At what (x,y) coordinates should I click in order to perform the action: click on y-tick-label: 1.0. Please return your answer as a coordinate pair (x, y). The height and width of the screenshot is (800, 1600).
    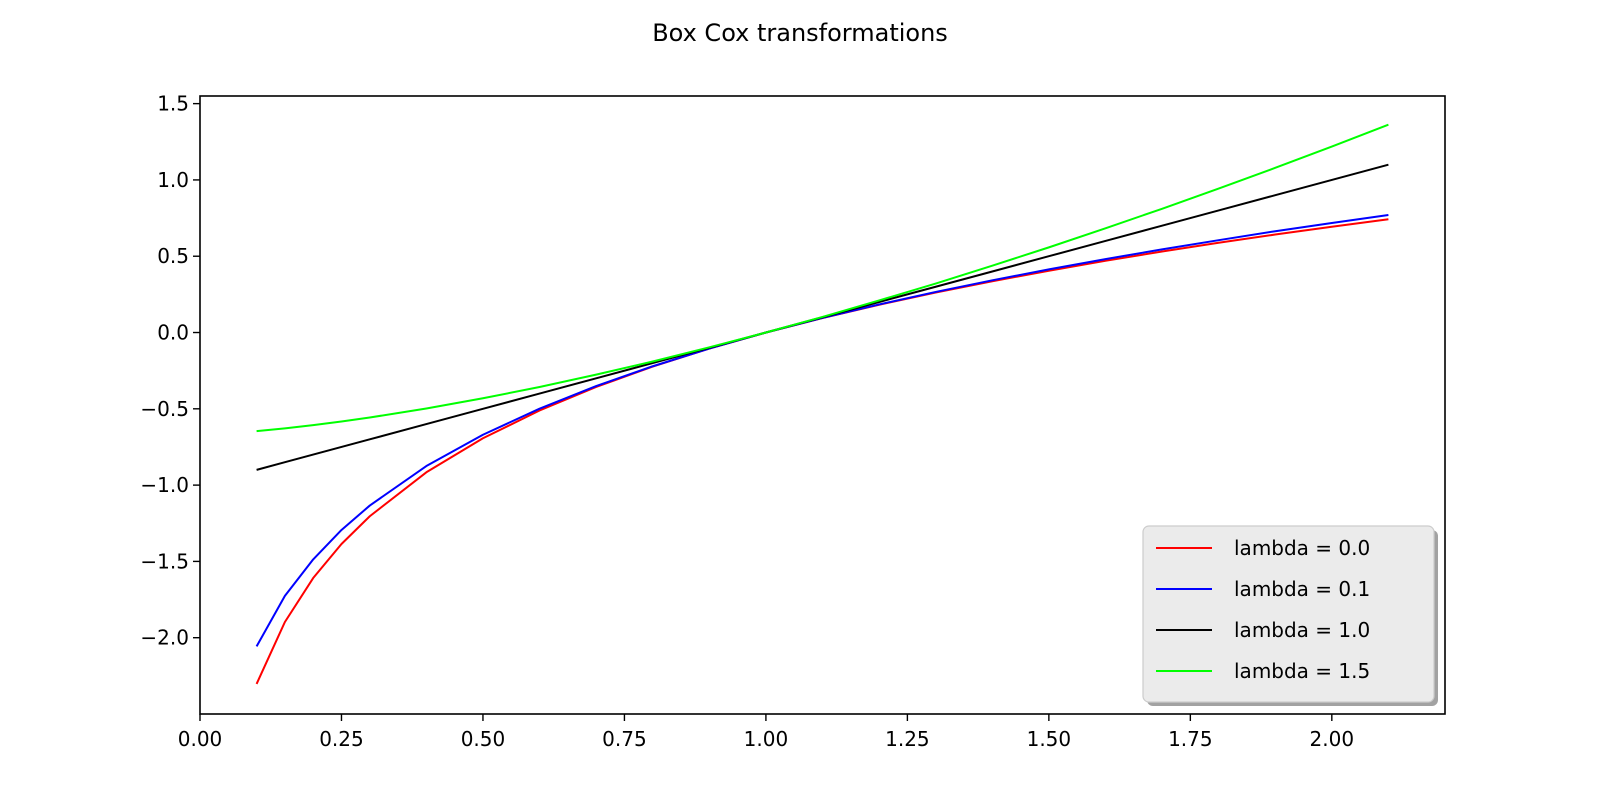
    Looking at the image, I should click on (173, 180).